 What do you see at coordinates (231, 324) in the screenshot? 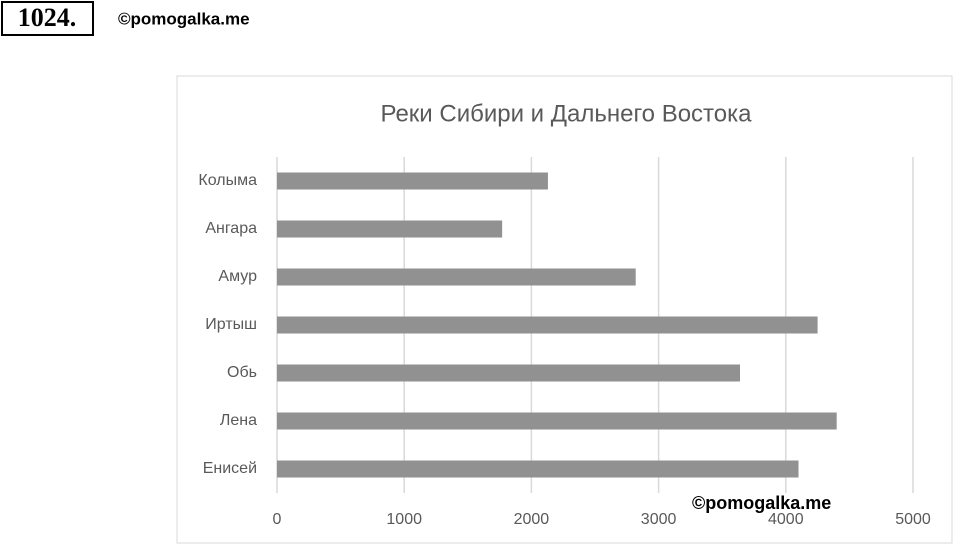
I see `y-tick-label: Иртыш` at bounding box center [231, 324].